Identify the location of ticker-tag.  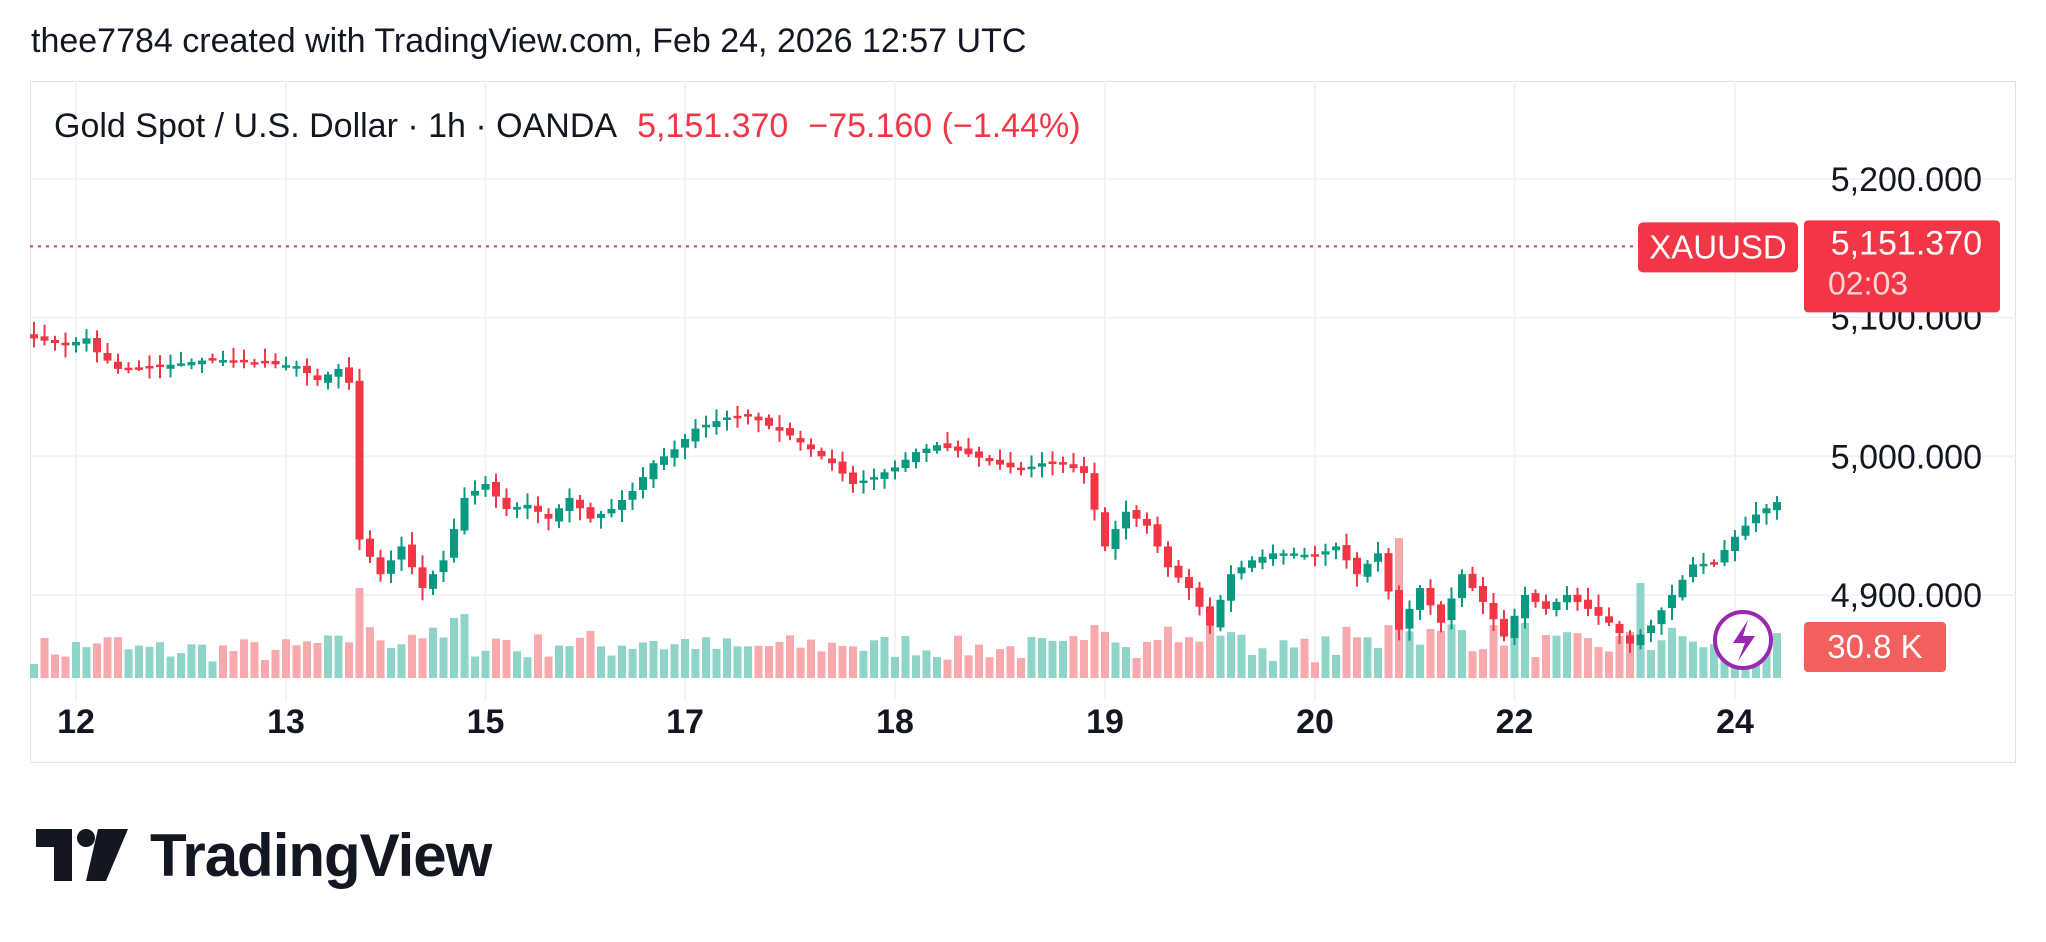
(1718, 247).